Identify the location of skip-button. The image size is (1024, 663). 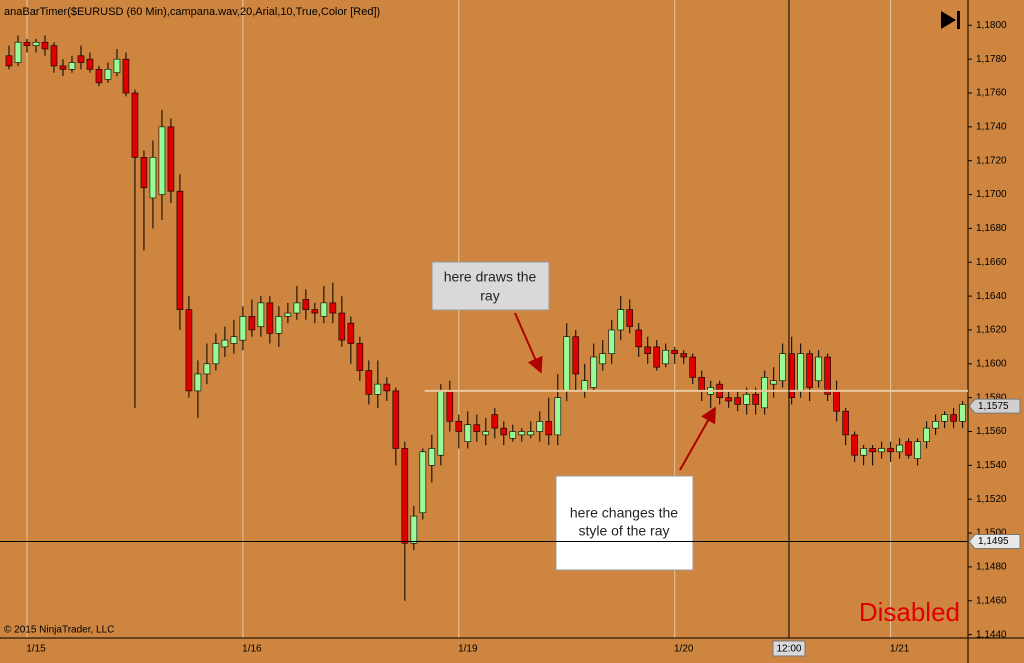
(950, 20).